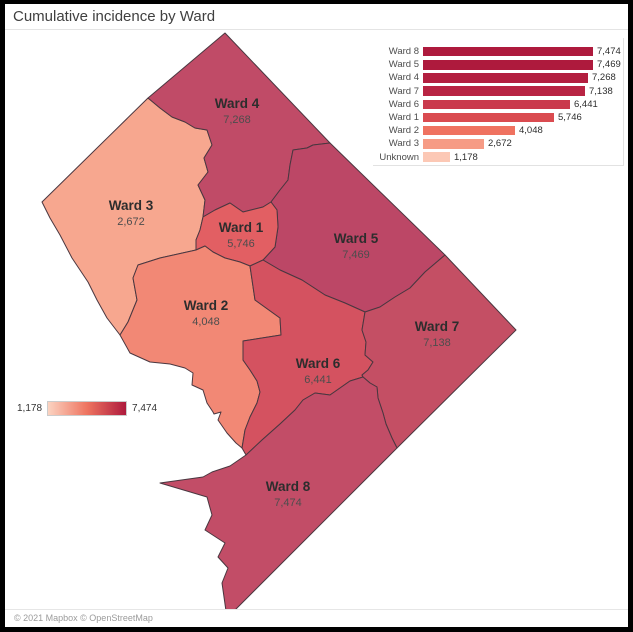  Describe the element at coordinates (131, 205) in the screenshot. I see `ward-label-ward-3: Ward 3` at that location.